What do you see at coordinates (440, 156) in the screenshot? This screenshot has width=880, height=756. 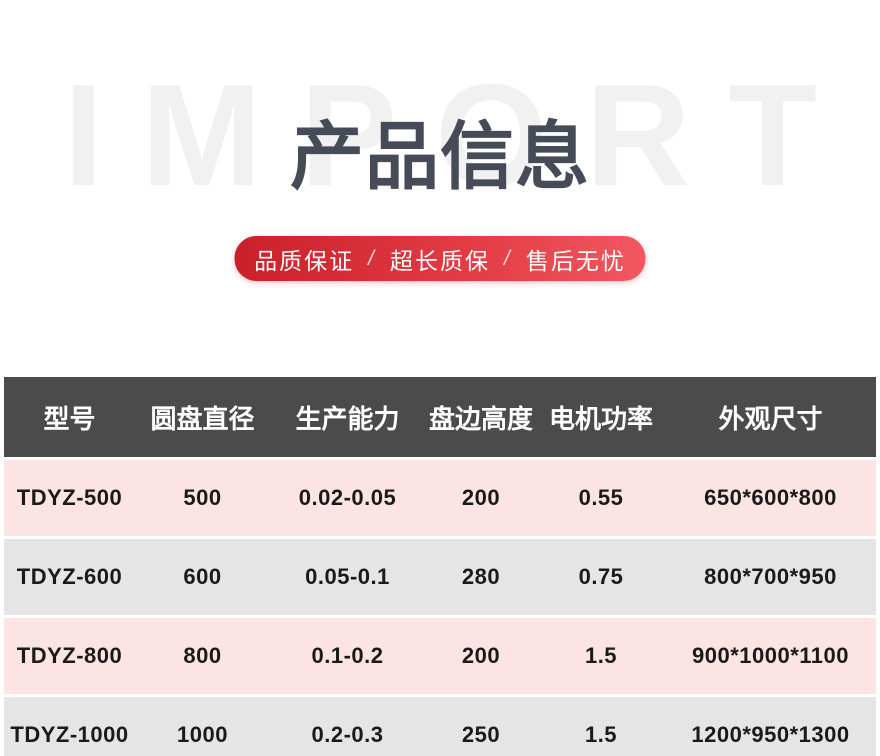 I see `page-title: 产品信息` at bounding box center [440, 156].